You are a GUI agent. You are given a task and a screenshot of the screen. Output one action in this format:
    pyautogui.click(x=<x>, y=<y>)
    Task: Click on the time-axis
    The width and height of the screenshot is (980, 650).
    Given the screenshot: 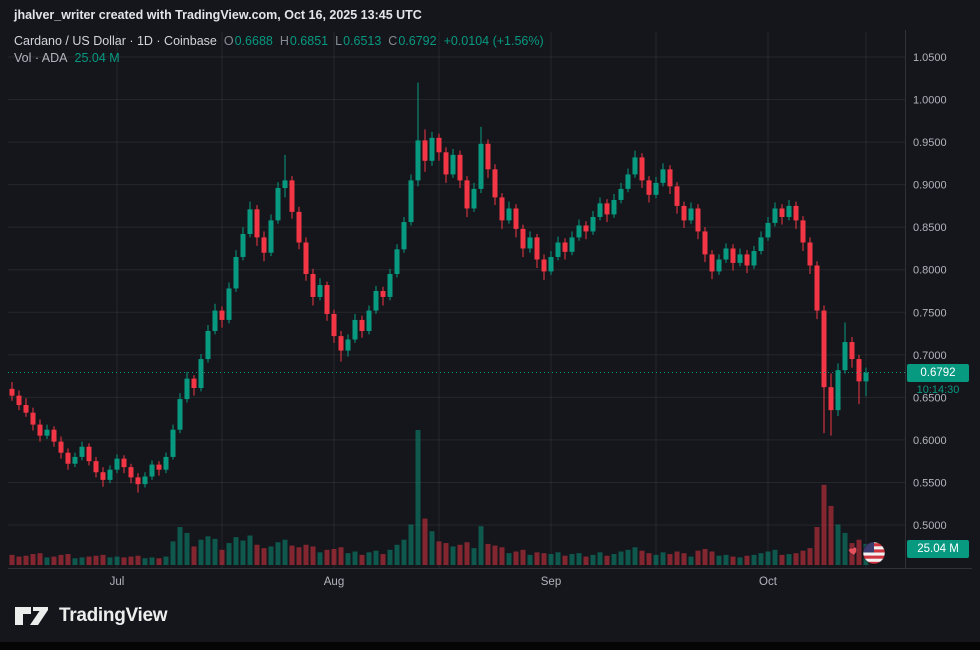 What is the action you would take?
    pyautogui.click(x=490, y=581)
    